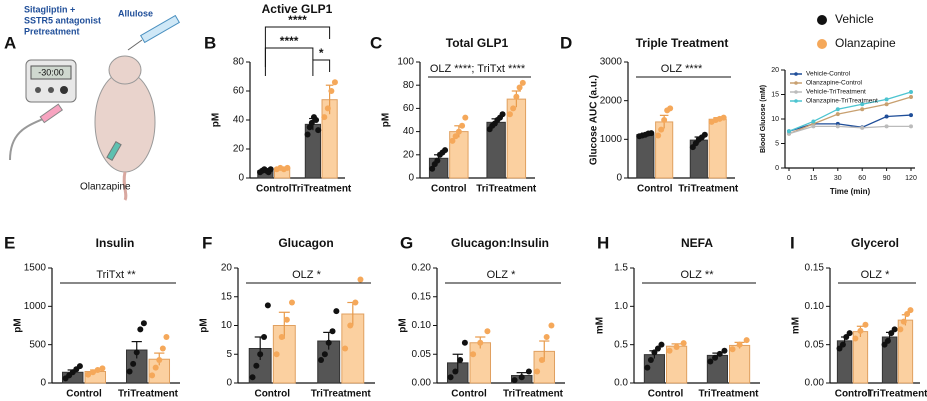 Image resolution: width=927 pixels, height=401 pixels. I want to click on y-tick-label: 500, so click(37, 344).